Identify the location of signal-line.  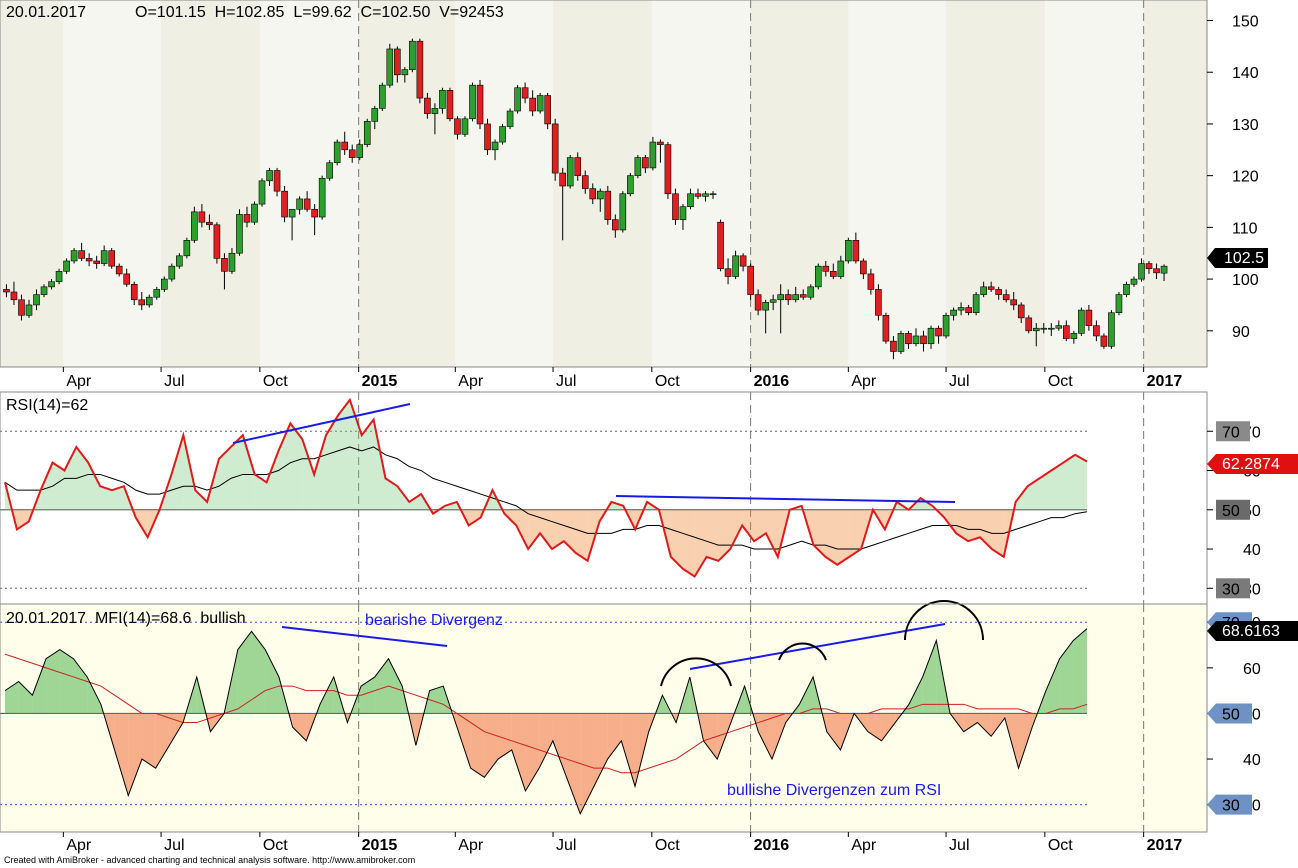
(546, 713).